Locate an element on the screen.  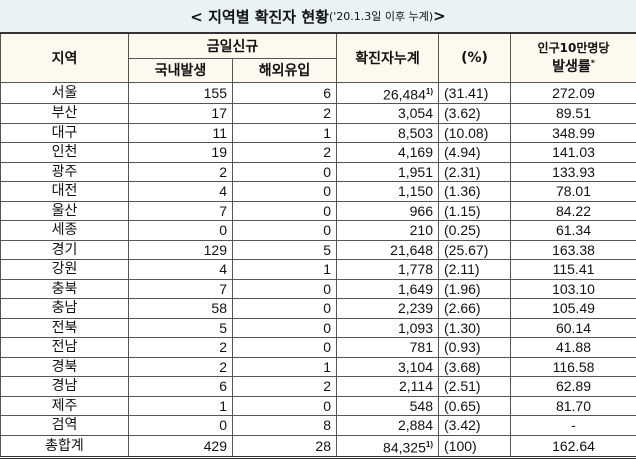
pct-cell: (1.36) is located at coordinates (475, 192).